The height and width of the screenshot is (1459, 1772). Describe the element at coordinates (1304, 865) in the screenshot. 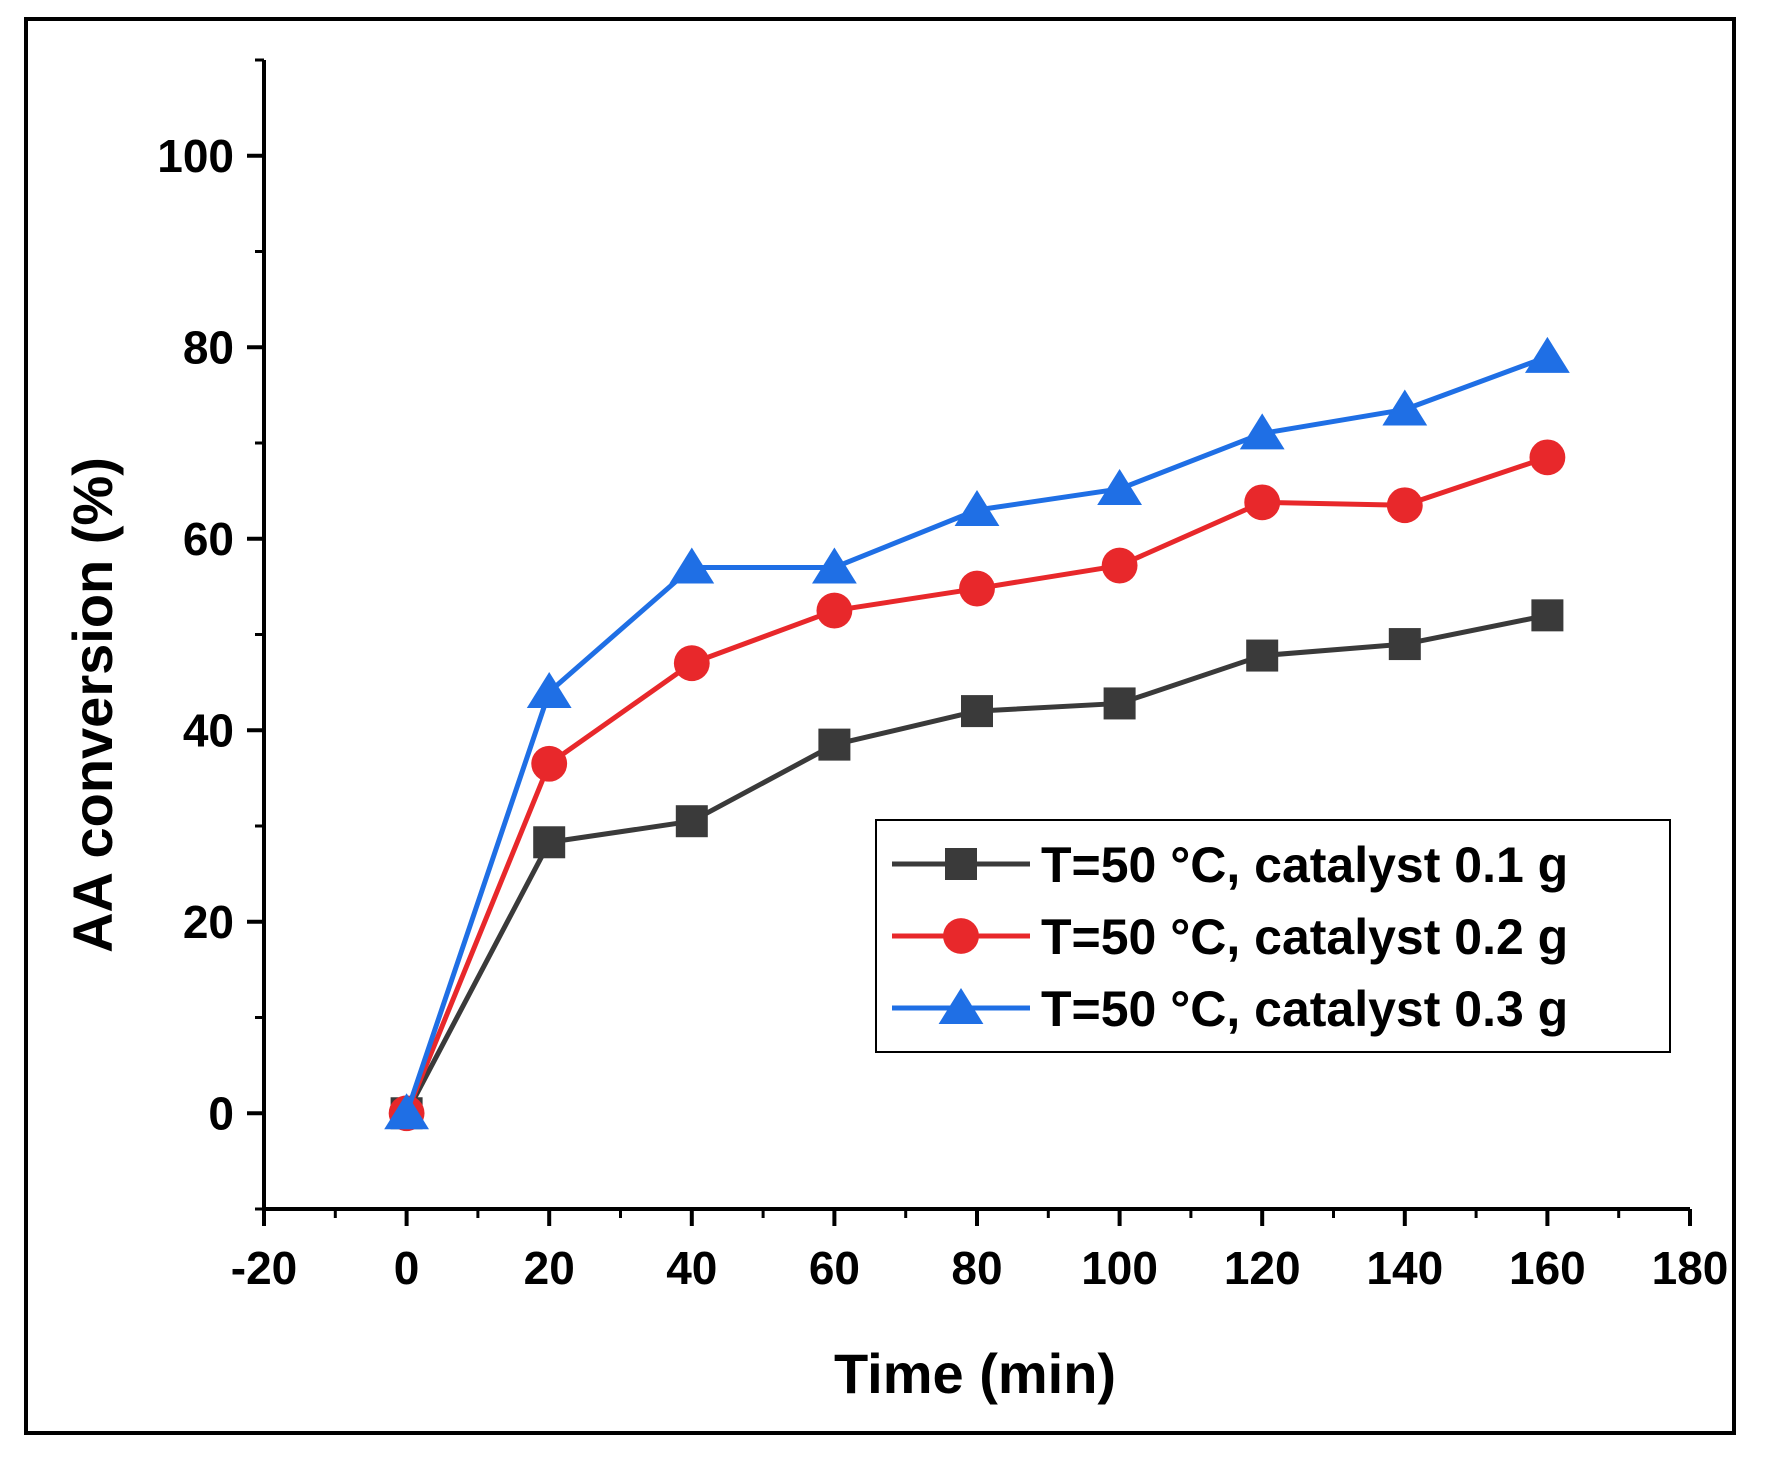

I see `legend-label: T=50 °C, catalyst 0.1 g` at that location.